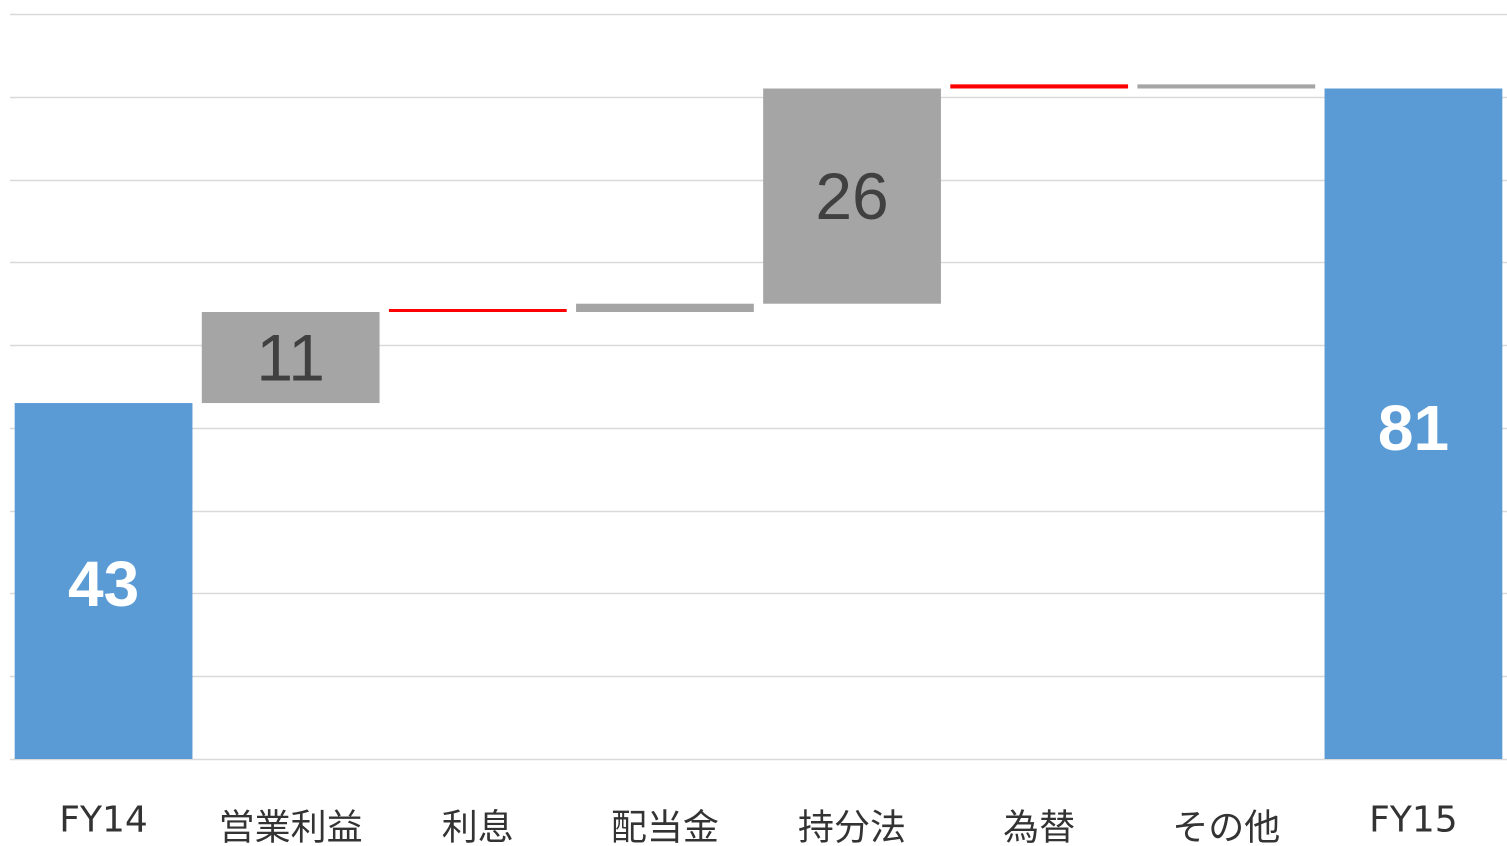 The height and width of the screenshot is (846, 1507). Describe the element at coordinates (1226, 827) in the screenshot. I see `category-label: その他` at that location.